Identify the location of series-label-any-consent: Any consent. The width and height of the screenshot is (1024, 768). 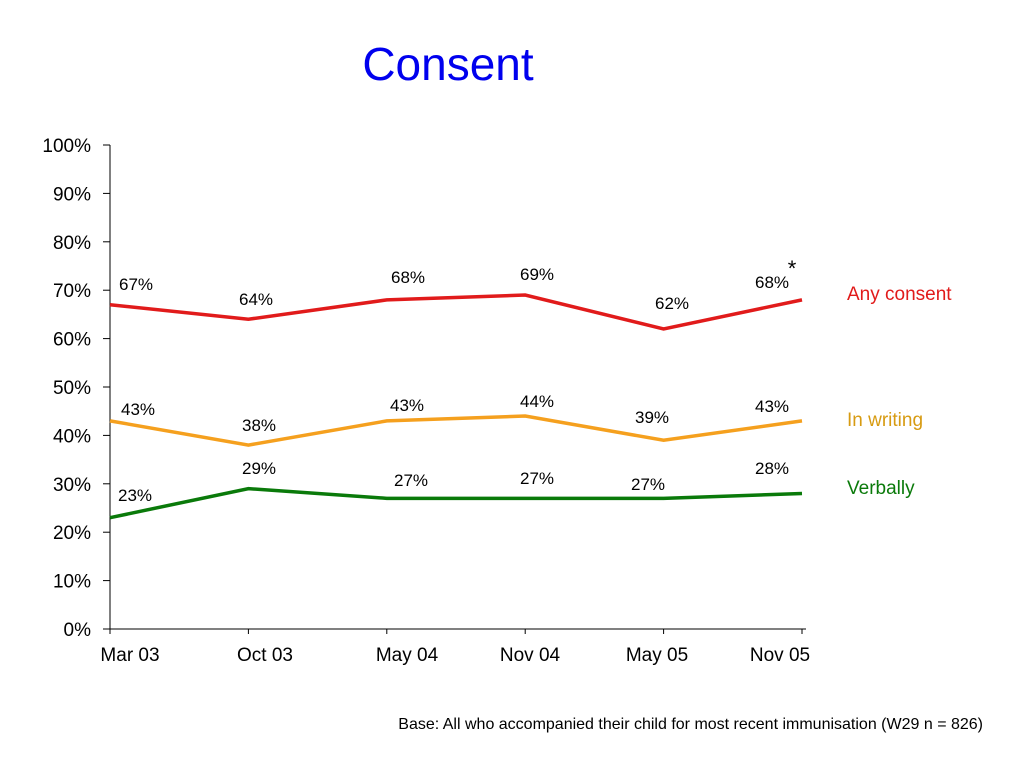
(899, 294).